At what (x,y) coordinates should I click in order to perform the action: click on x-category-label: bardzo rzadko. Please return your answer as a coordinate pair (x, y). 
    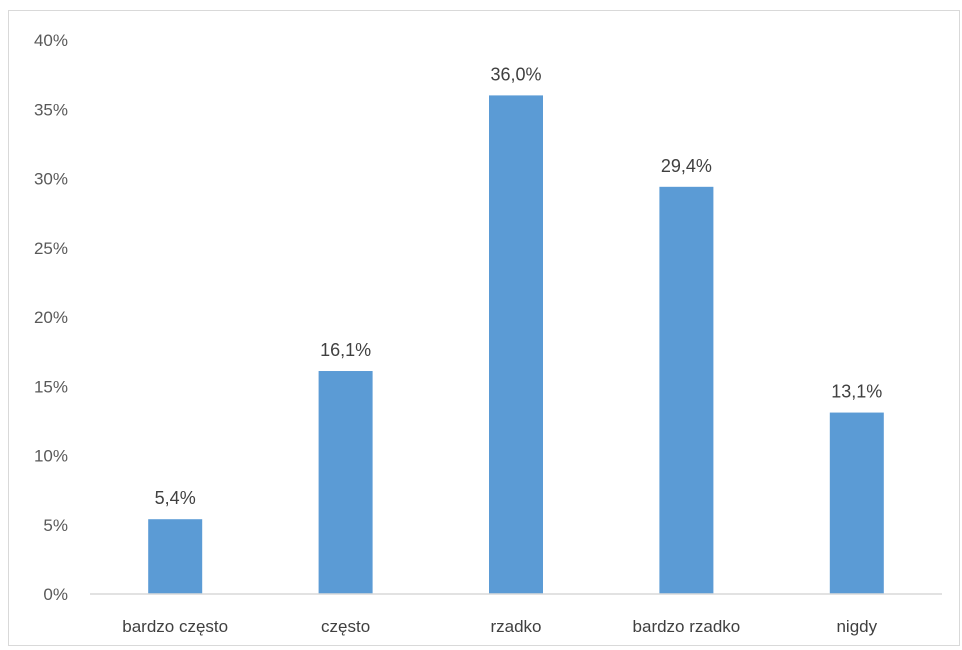
    Looking at the image, I should click on (687, 626).